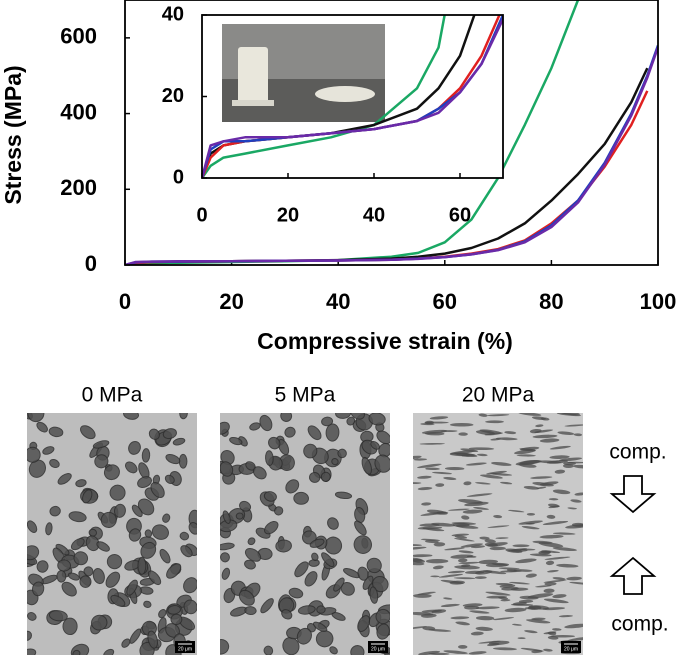  What do you see at coordinates (633, 575) in the screenshot?
I see `arrow-up` at bounding box center [633, 575].